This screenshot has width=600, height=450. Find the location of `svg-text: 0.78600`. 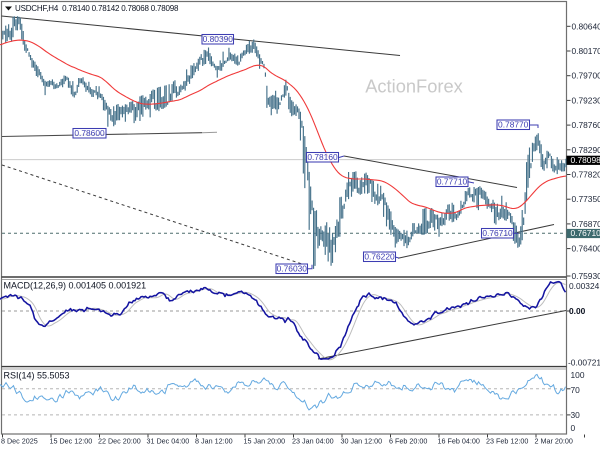

svg-text: 0.78600 is located at coordinates (89, 133).